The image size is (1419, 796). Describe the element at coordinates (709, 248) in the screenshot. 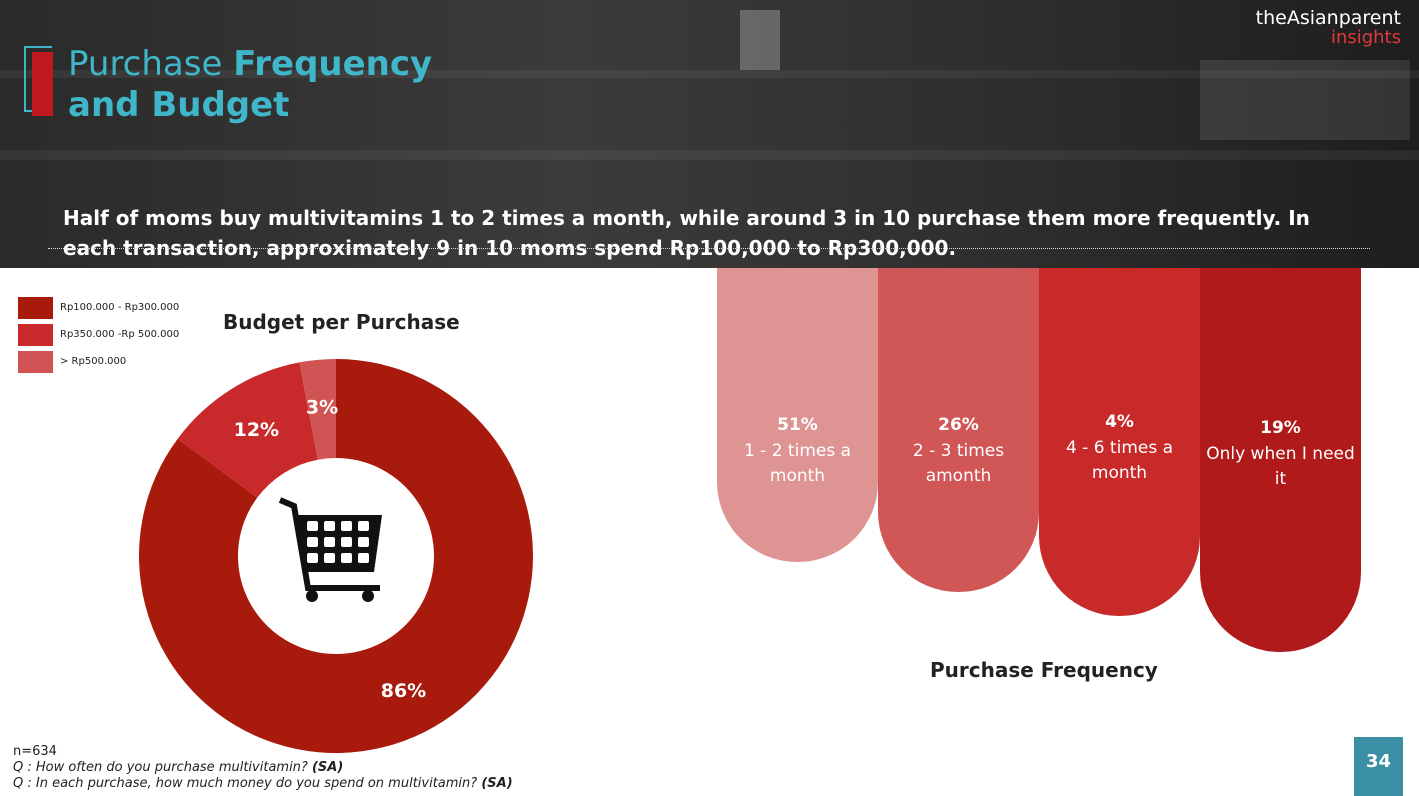

I see `divider` at that location.